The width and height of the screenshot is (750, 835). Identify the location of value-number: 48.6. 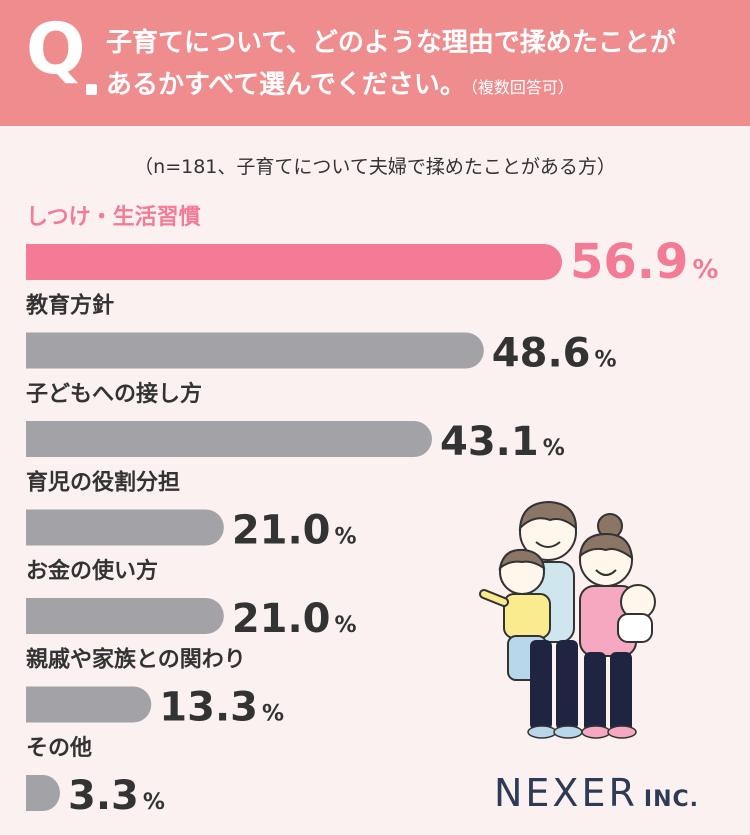
(541, 354).